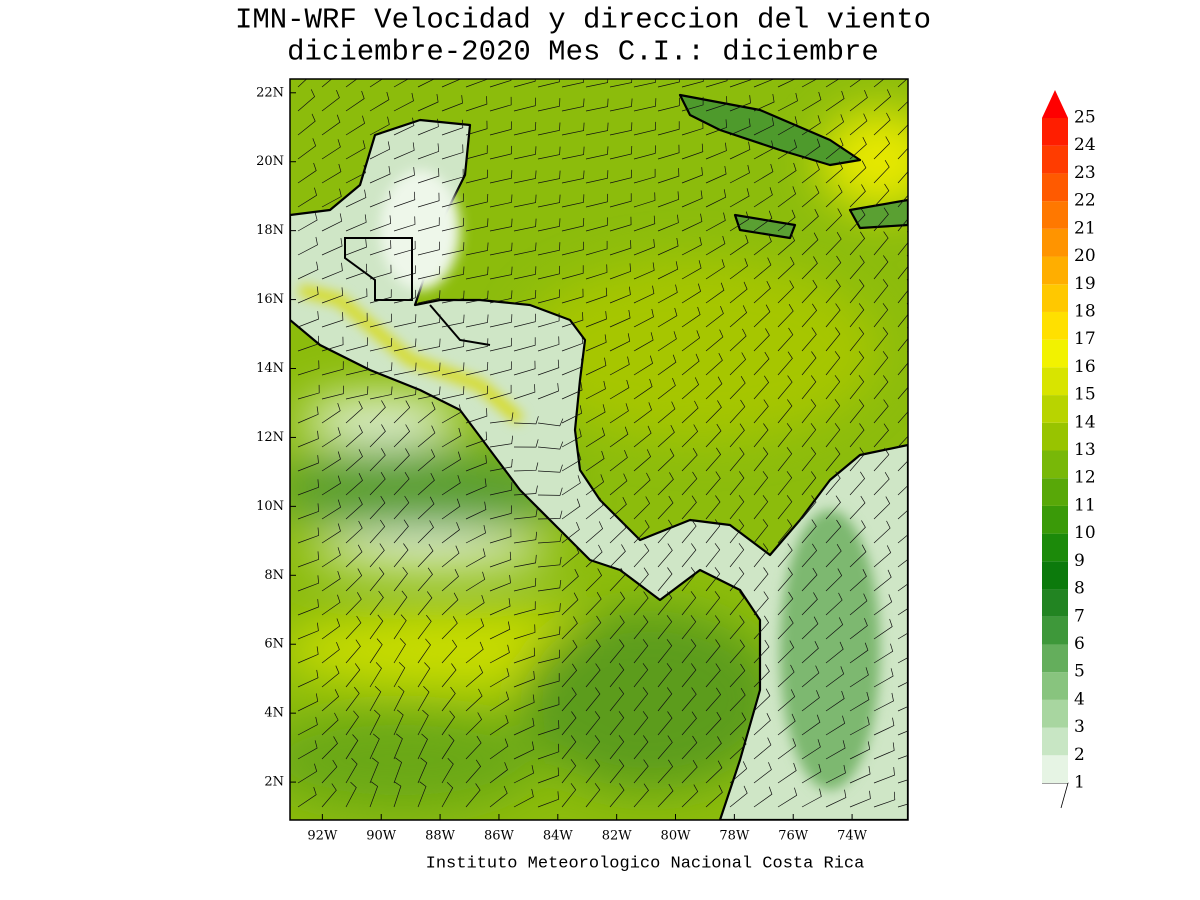 This screenshot has height=900, width=1200. What do you see at coordinates (558, 836) in the screenshot?
I see `x-tick-label: 84W` at bounding box center [558, 836].